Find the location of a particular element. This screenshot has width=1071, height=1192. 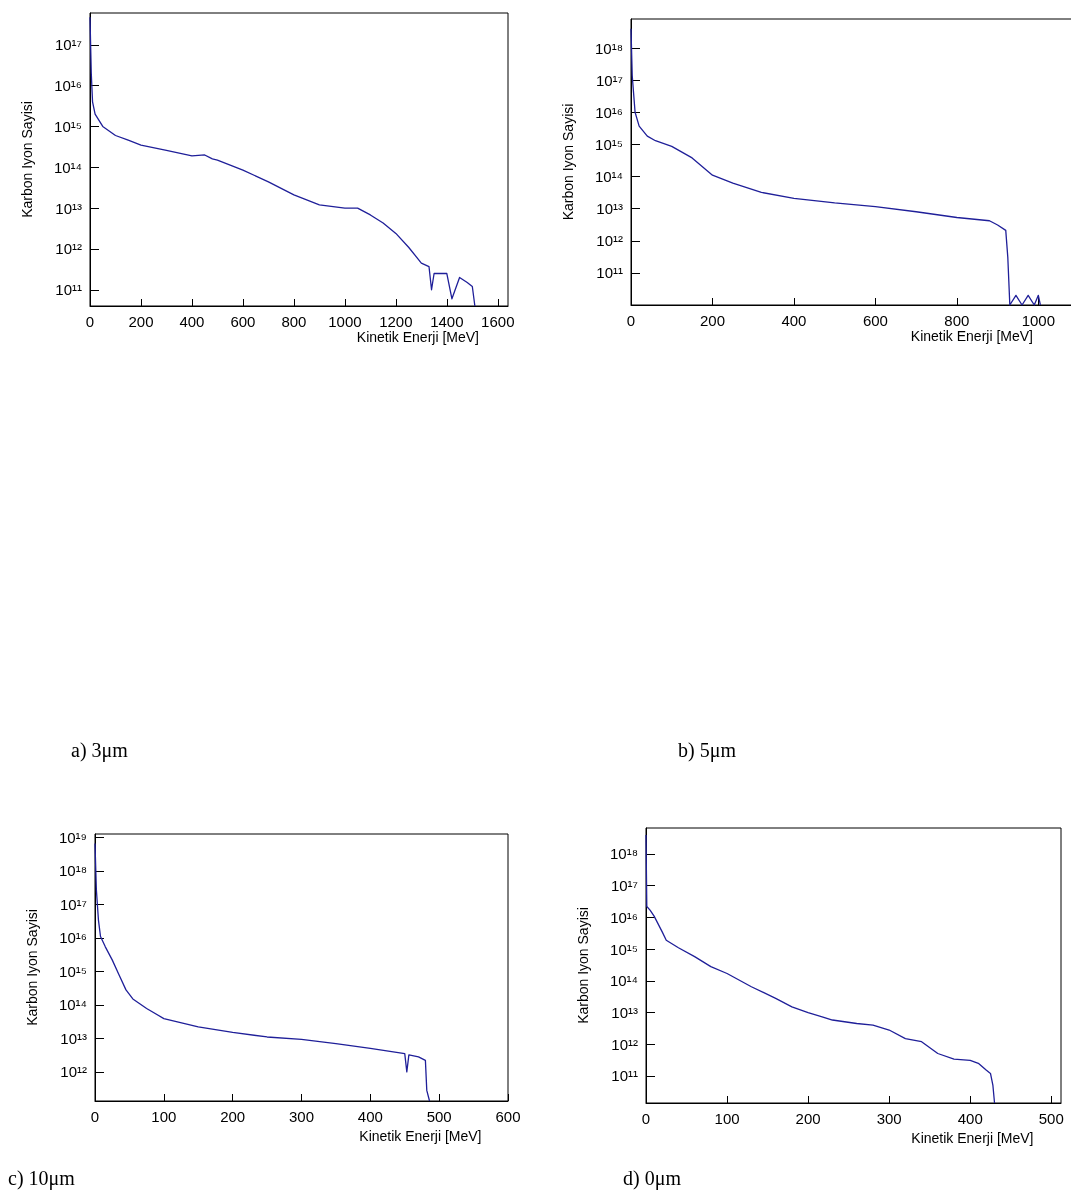

text: d) 0μm is located at coordinates (652, 1178).